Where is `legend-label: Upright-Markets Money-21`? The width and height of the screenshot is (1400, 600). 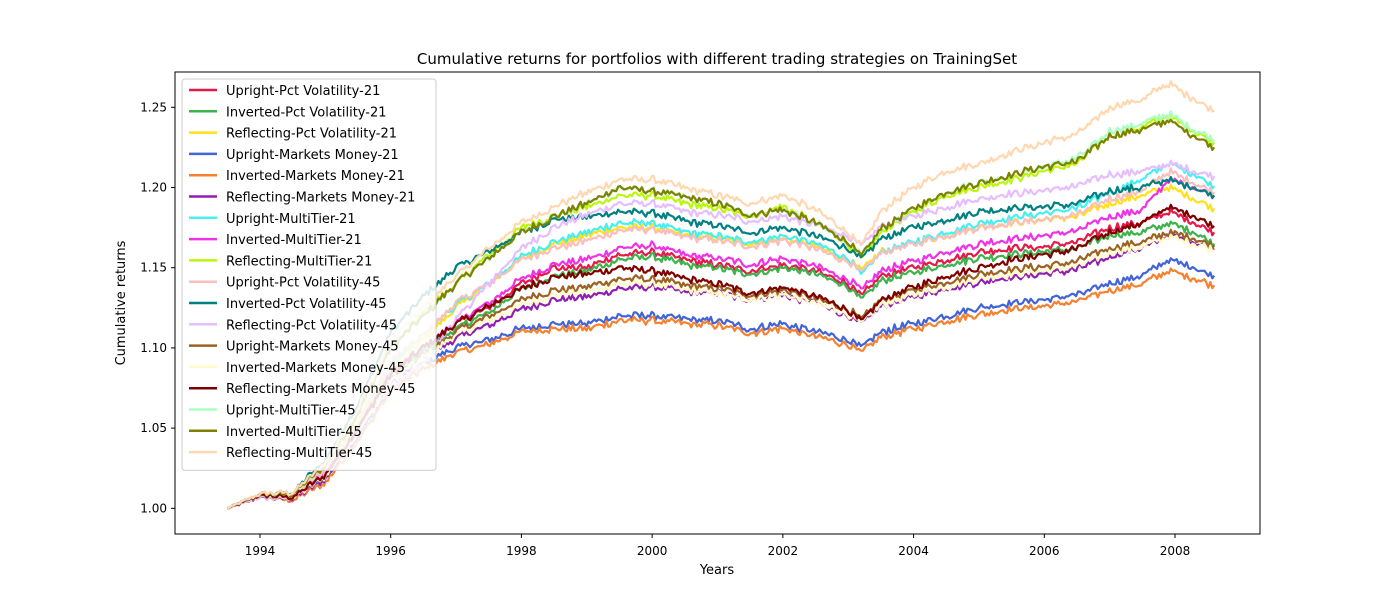
legend-label: Upright-Markets Money-21 is located at coordinates (312, 155).